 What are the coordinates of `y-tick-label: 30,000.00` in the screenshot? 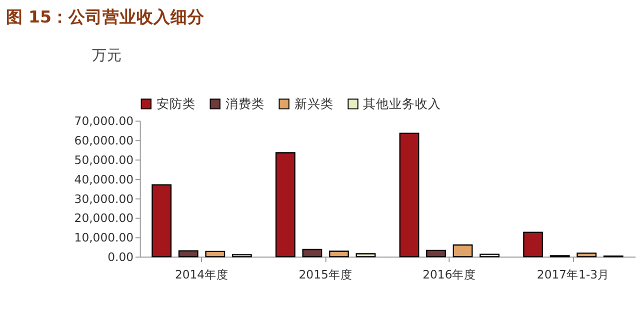 It's located at (104, 199).